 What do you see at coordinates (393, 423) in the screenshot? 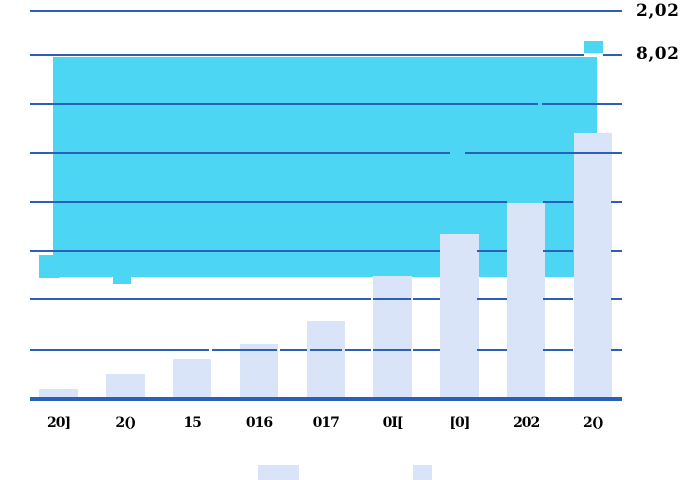
I see `x-tick-label-6: 0I[` at bounding box center [393, 423].